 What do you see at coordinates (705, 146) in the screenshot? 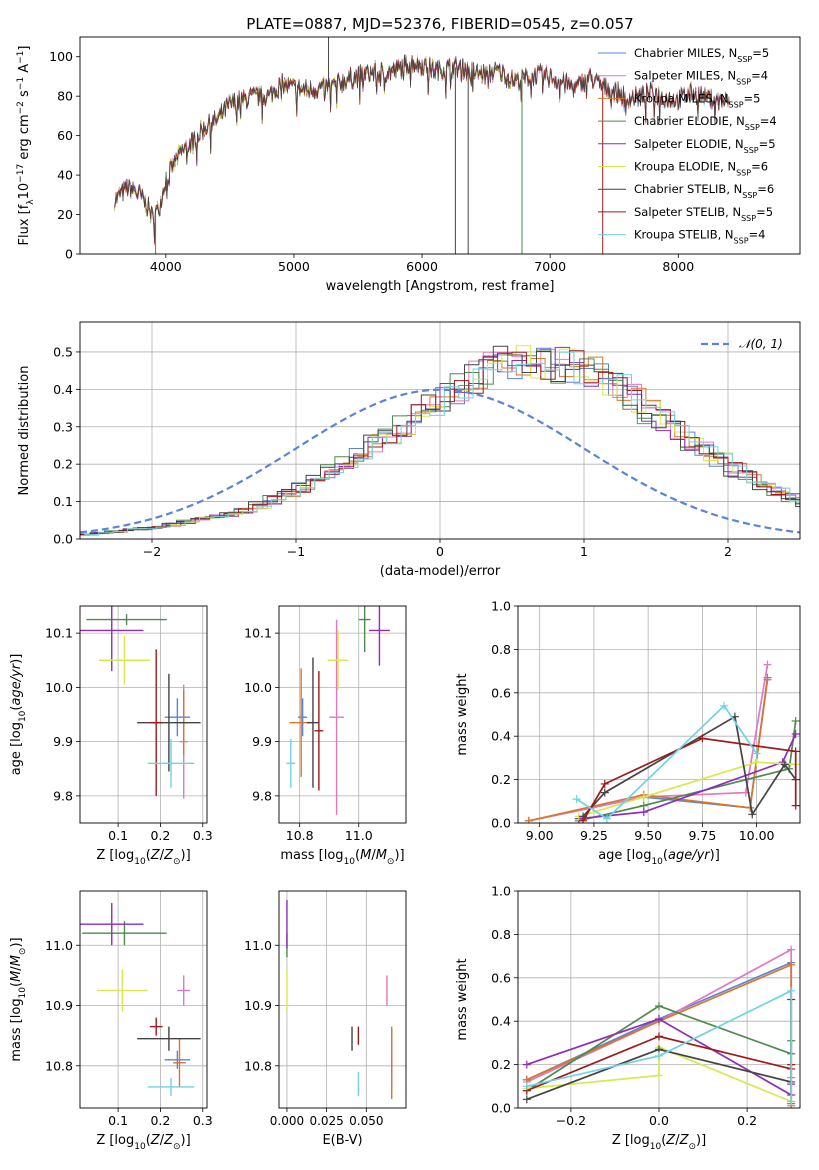
I see `legend-label: Salpeter ELODIE, NSSP=5` at bounding box center [705, 146].